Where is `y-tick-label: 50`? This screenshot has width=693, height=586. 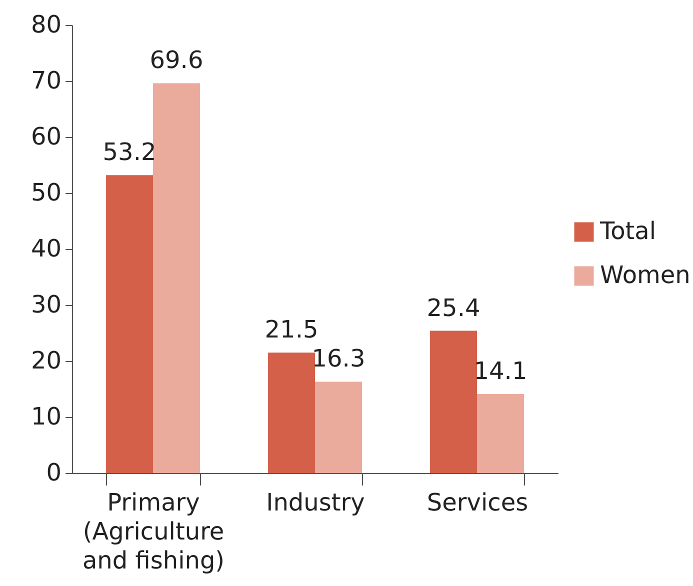
y-tick-label: 50 is located at coordinates (46, 192).